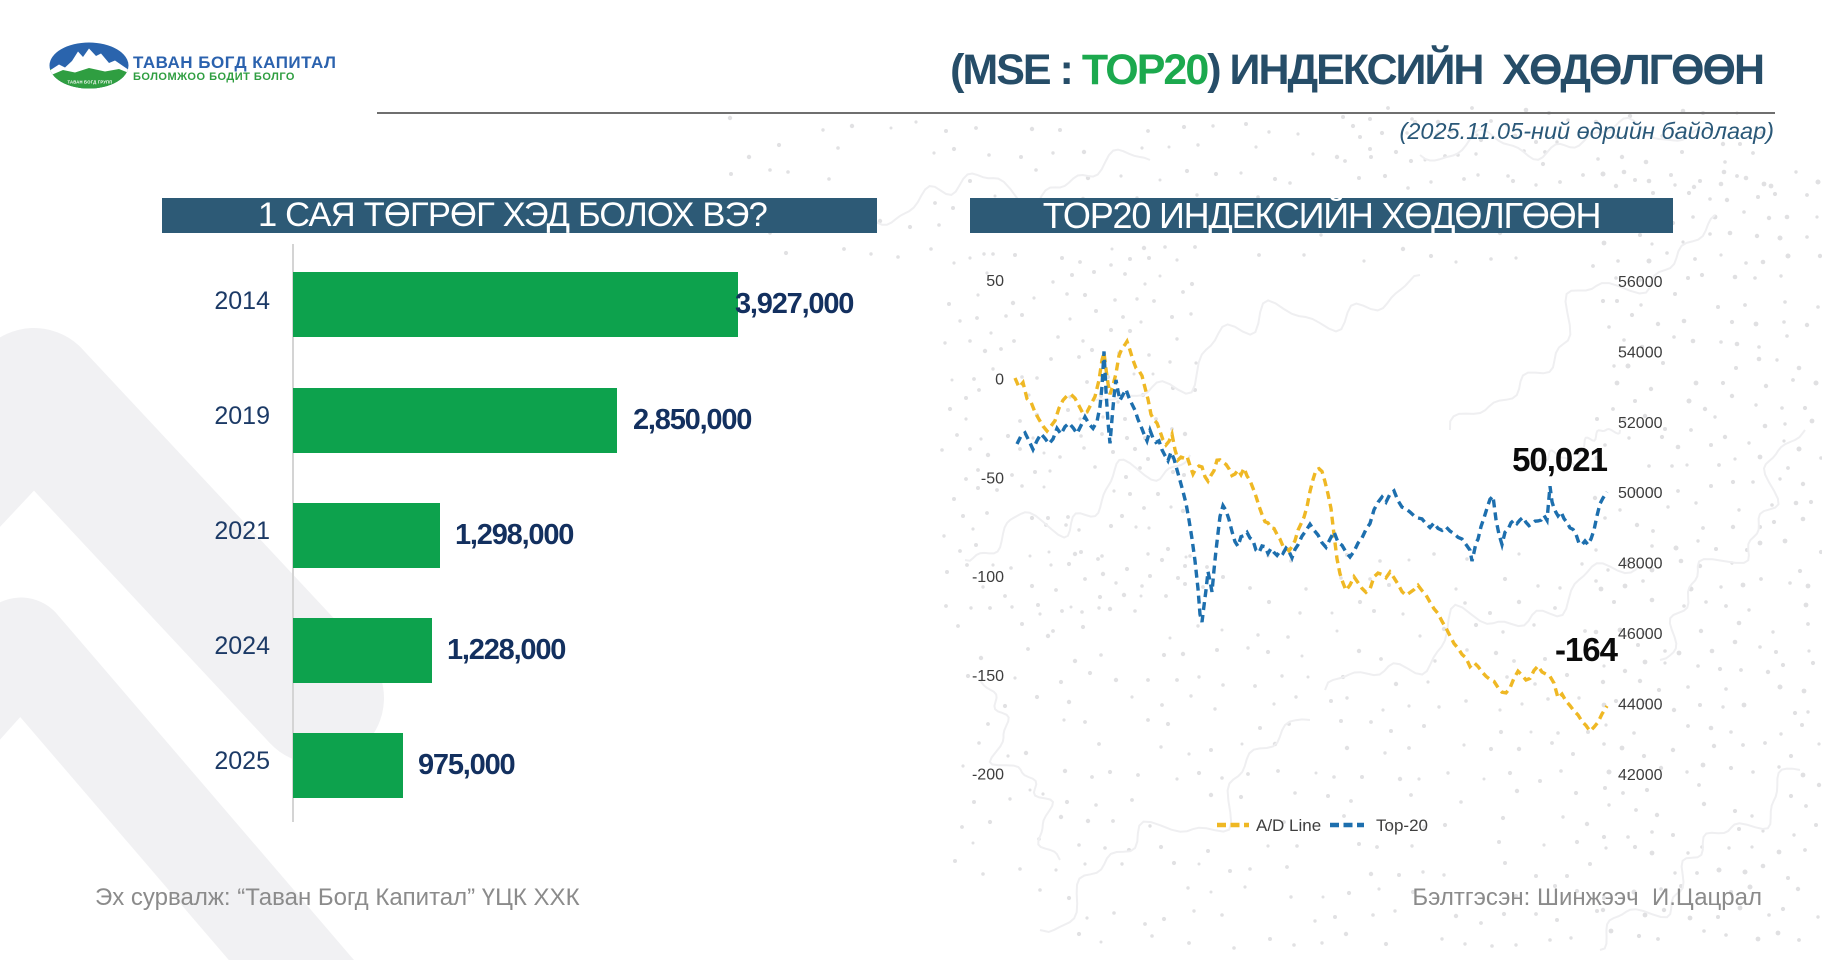 Image resolution: width=1822 pixels, height=960 pixels. What do you see at coordinates (1640, 352) in the screenshot?
I see `svg-text: 54000` at bounding box center [1640, 352].